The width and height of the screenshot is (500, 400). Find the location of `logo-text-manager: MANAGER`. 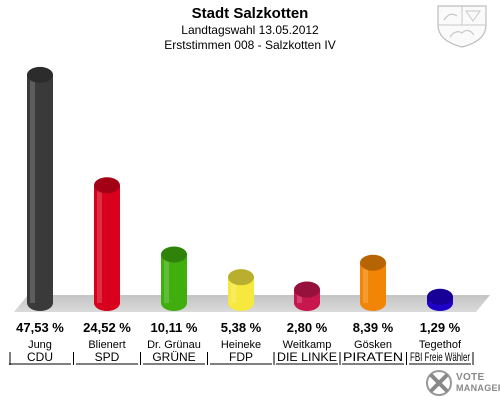

logo-text-manager: MANAGER is located at coordinates (478, 388).